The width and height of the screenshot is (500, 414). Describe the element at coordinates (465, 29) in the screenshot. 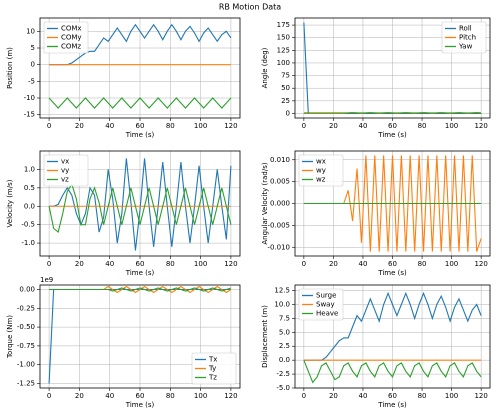

I see `legend-label: Roll` at that location.